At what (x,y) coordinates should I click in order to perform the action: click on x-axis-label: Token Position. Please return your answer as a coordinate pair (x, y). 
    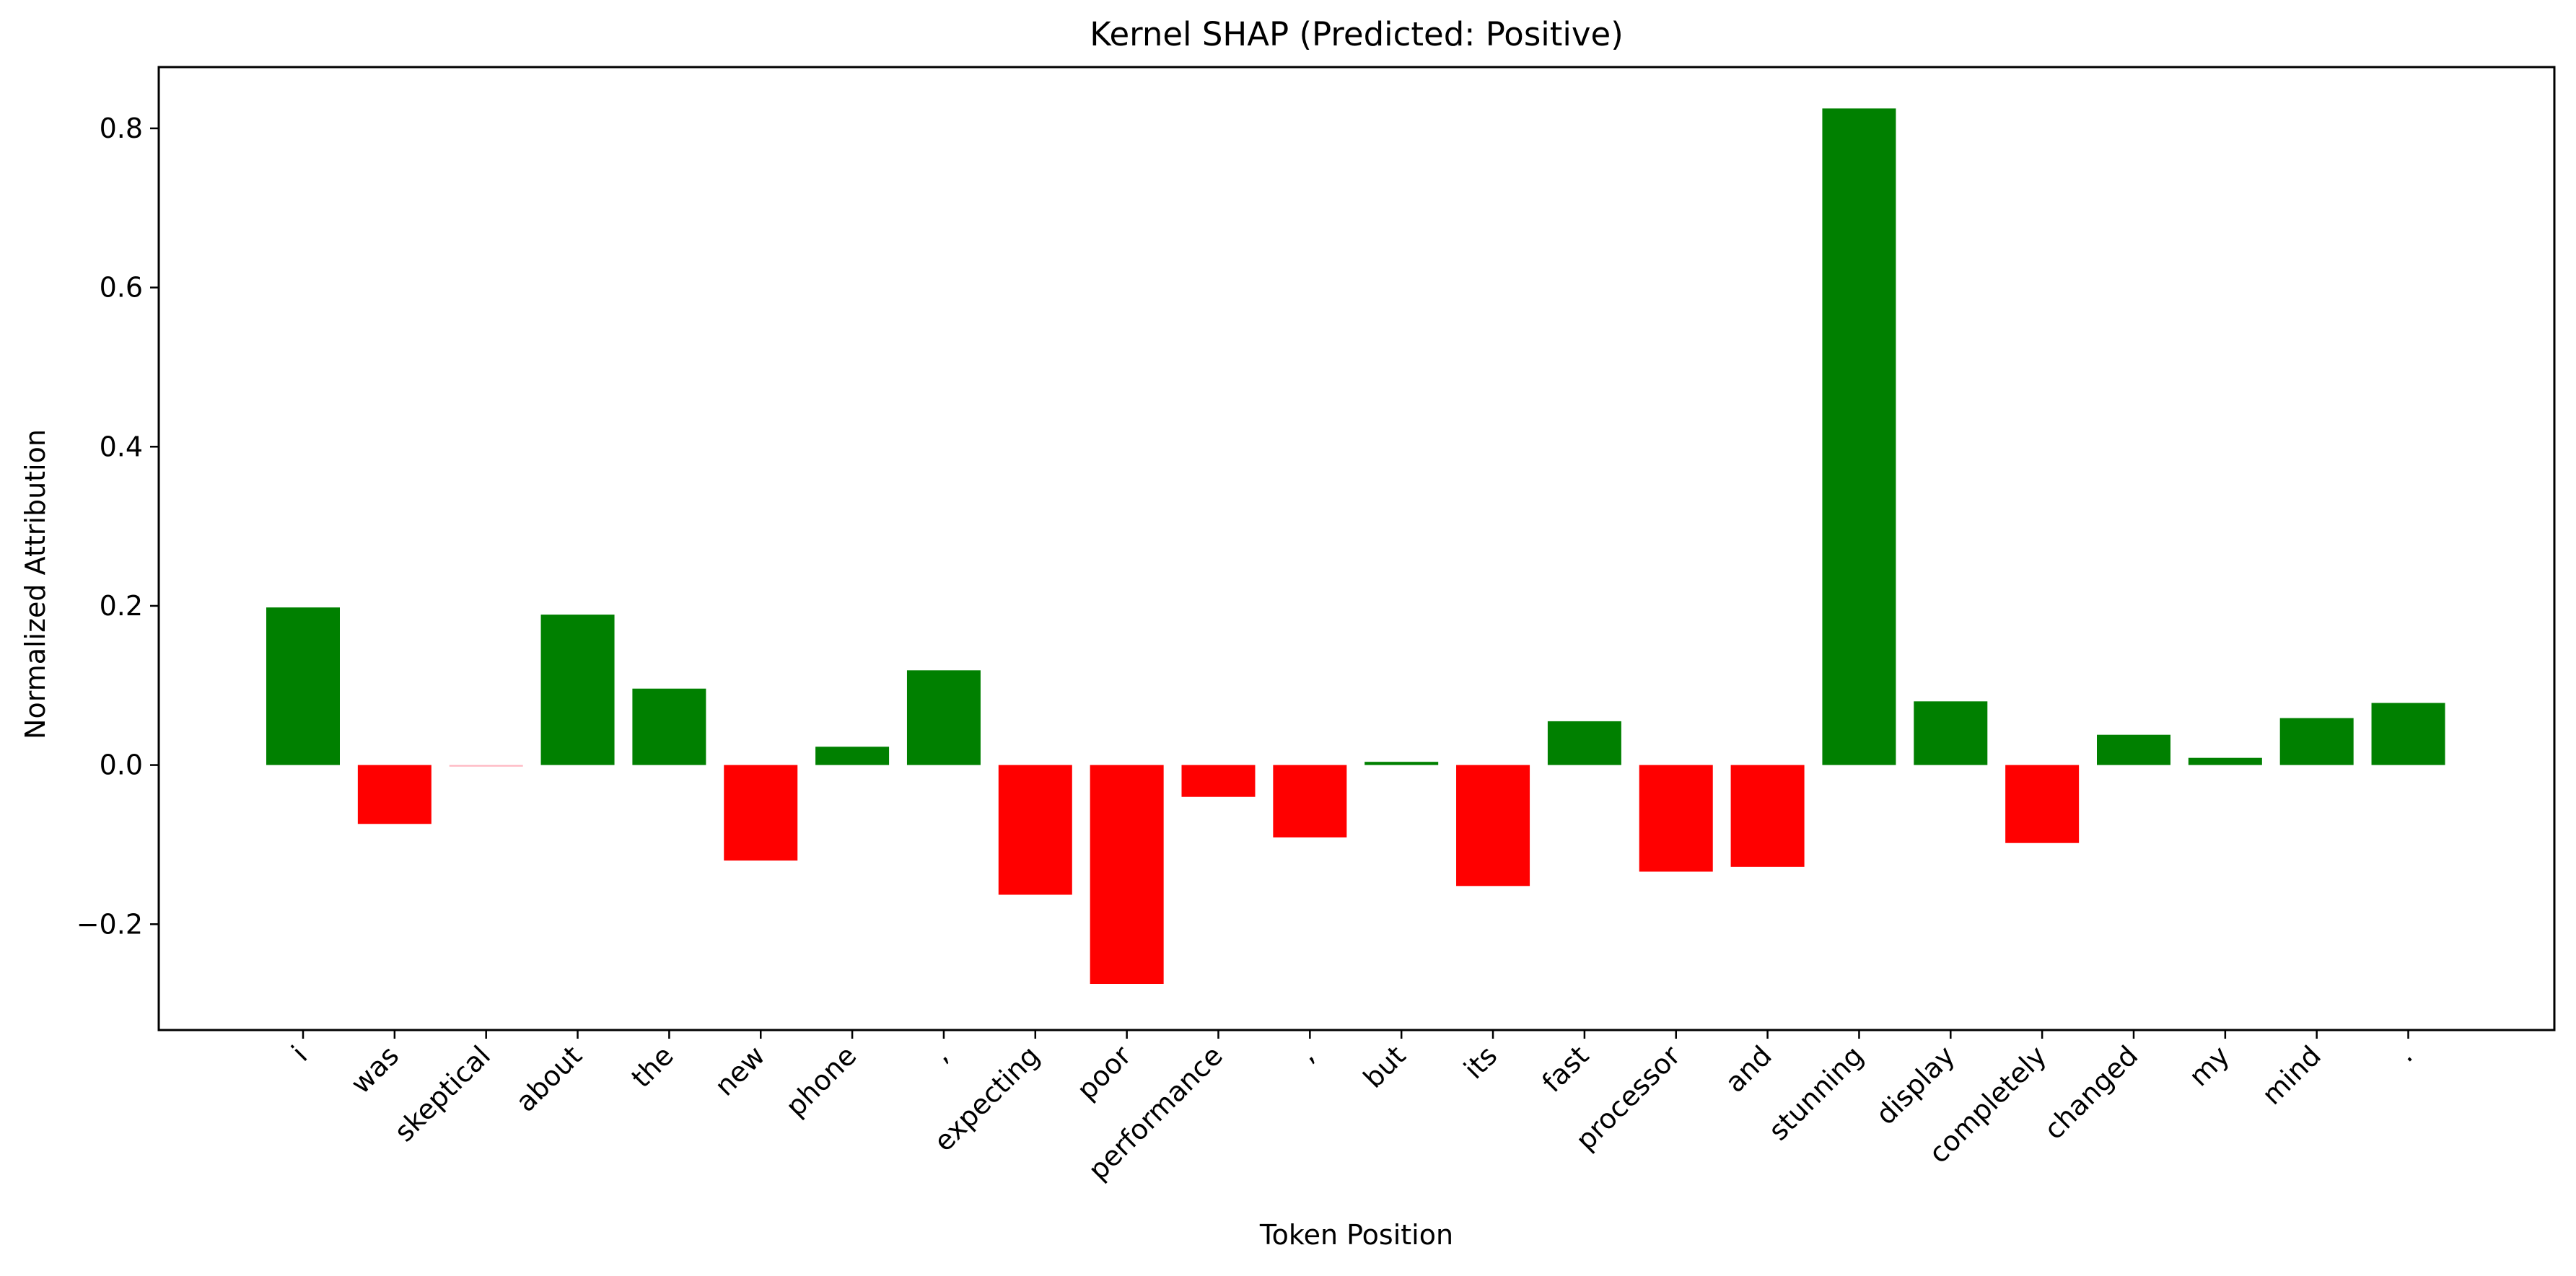
    Looking at the image, I should click on (1356, 1235).